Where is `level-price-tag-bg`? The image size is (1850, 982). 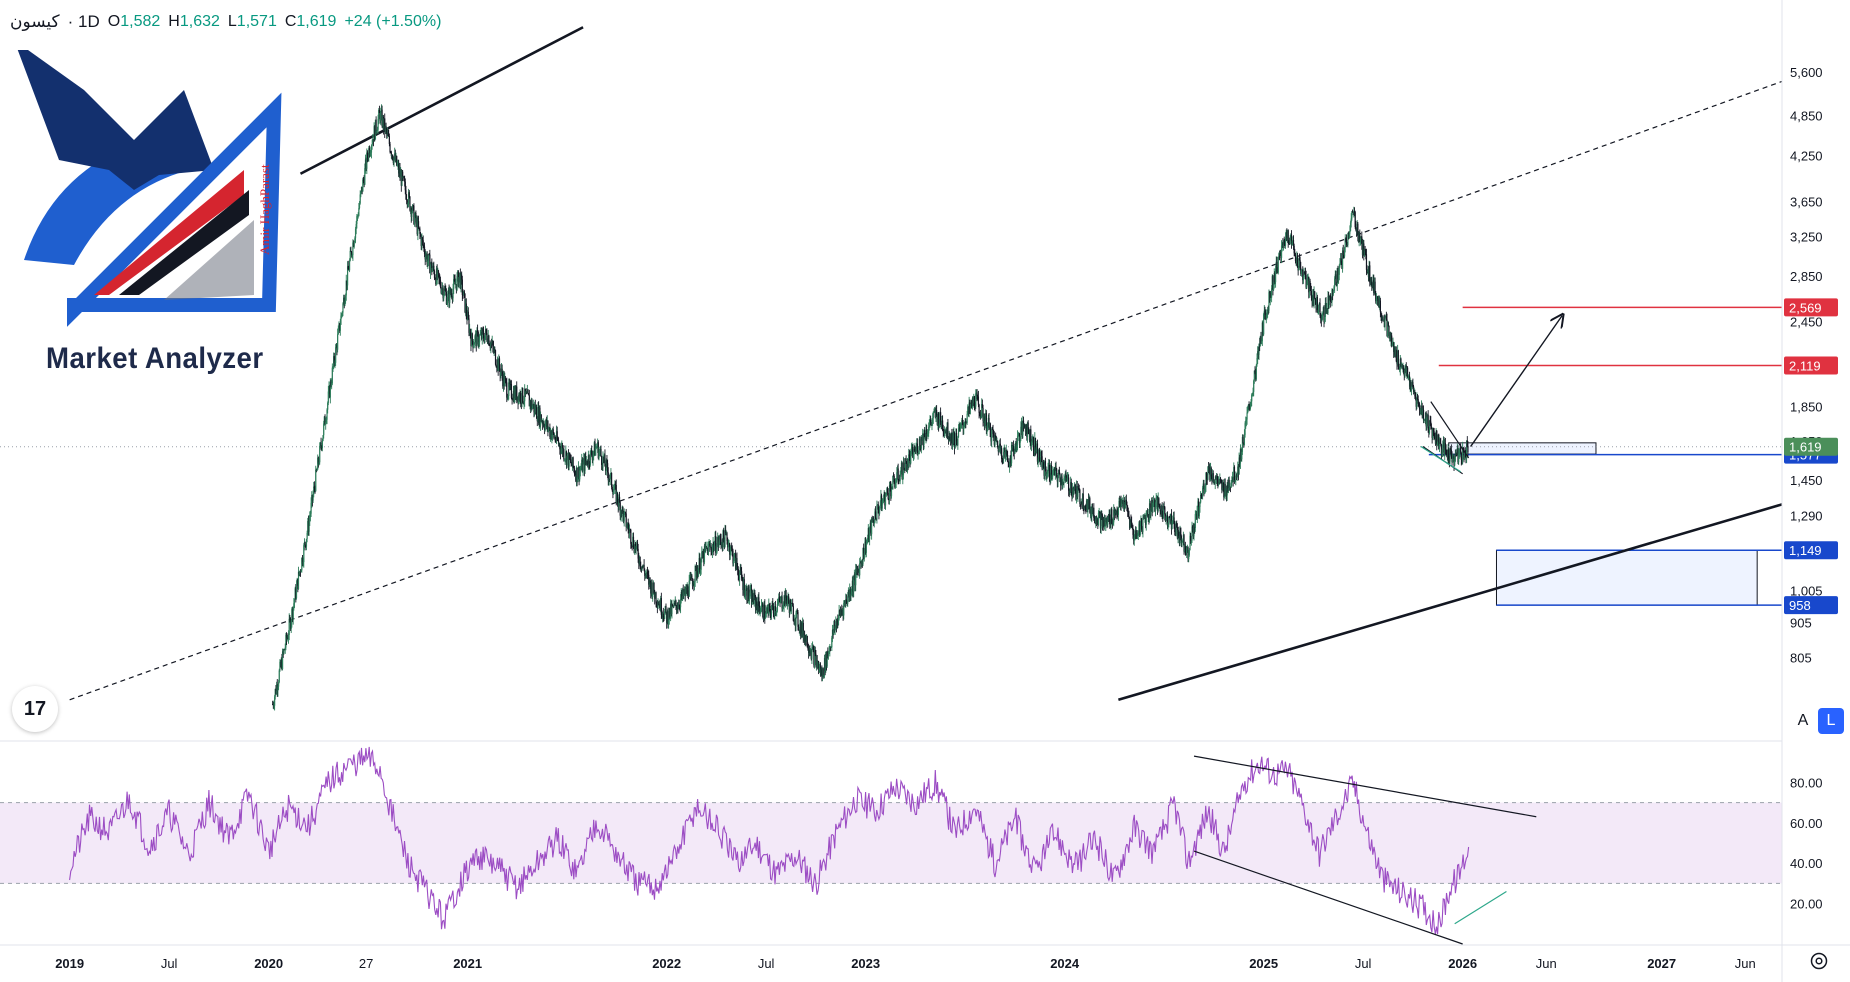 level-price-tag-bg is located at coordinates (1811, 307).